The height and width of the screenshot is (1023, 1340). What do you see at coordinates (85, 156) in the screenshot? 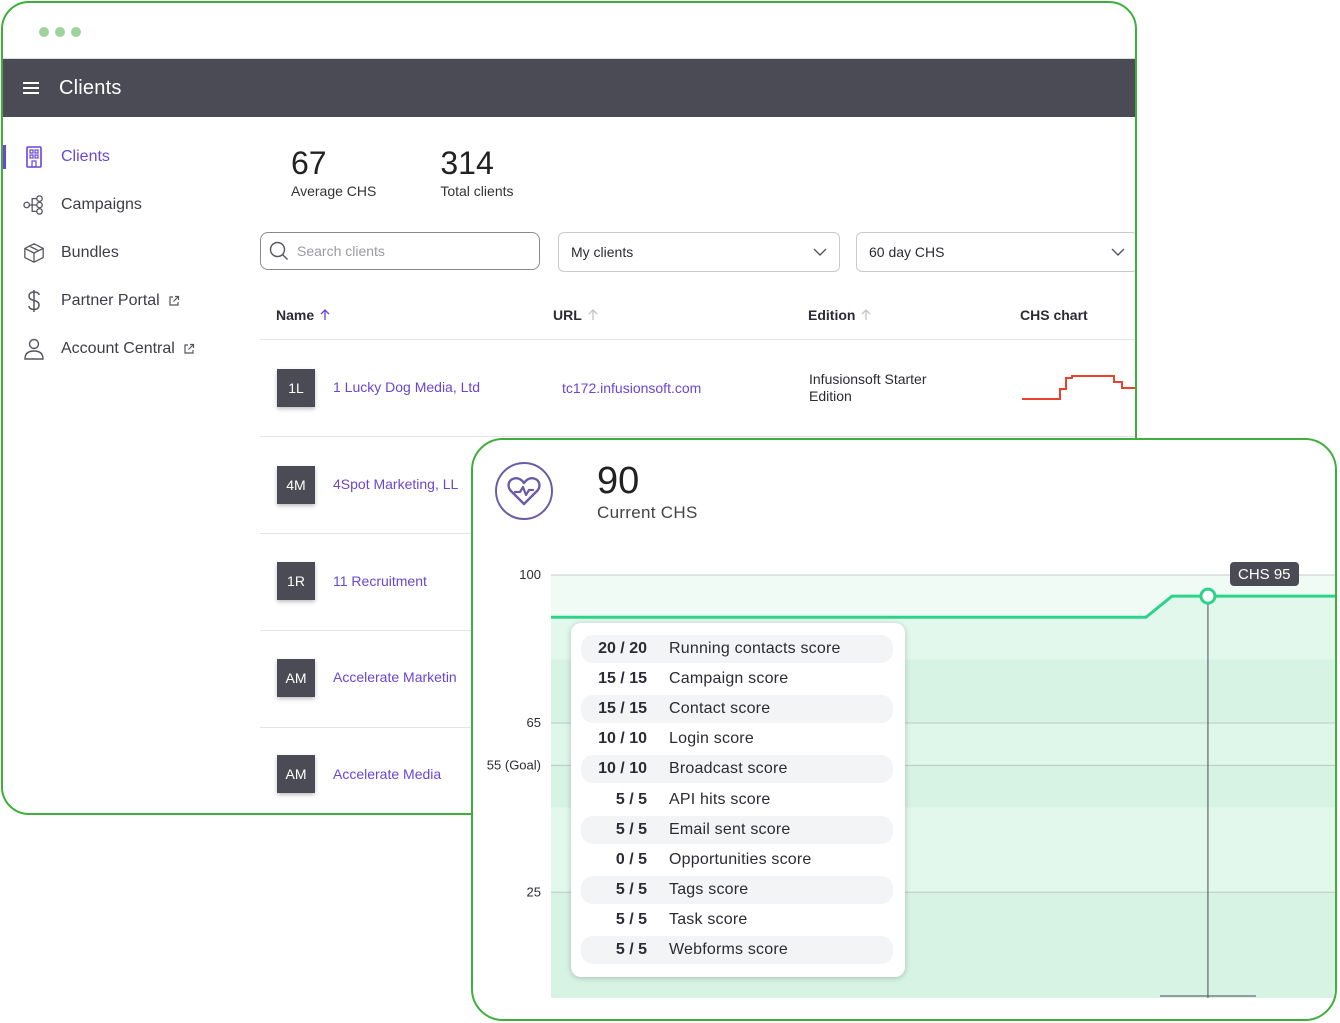
I see `sidebar-item-label: Clients` at bounding box center [85, 156].